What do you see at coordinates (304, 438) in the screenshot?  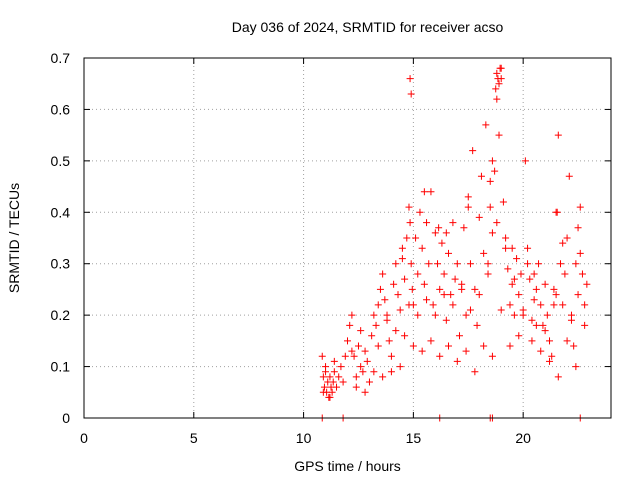 I see `x-tick-label: 10` at bounding box center [304, 438].